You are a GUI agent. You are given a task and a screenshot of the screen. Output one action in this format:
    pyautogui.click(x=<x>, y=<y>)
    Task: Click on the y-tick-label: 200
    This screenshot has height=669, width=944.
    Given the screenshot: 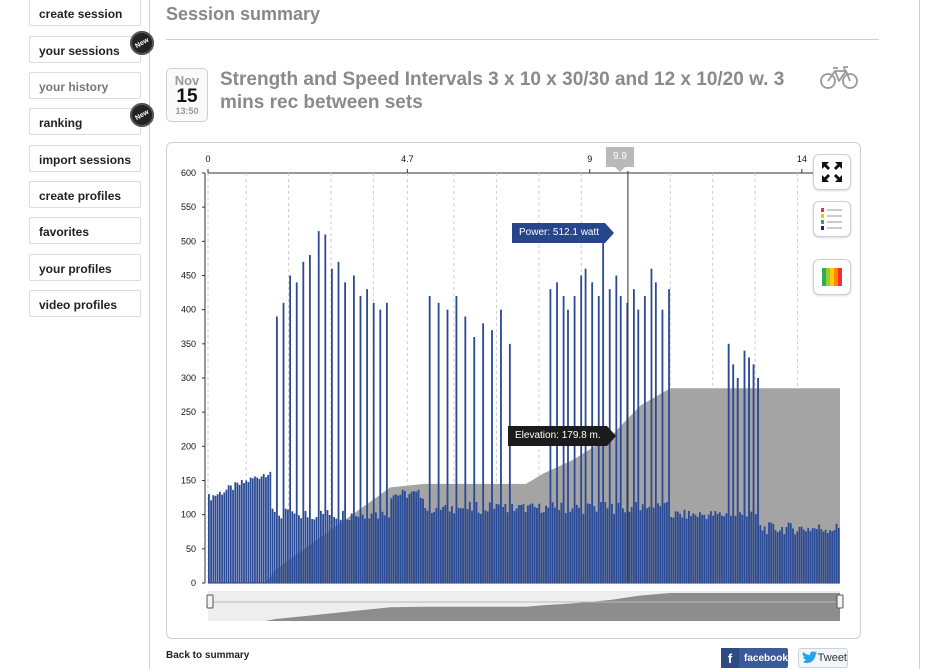 What is the action you would take?
    pyautogui.click(x=188, y=446)
    